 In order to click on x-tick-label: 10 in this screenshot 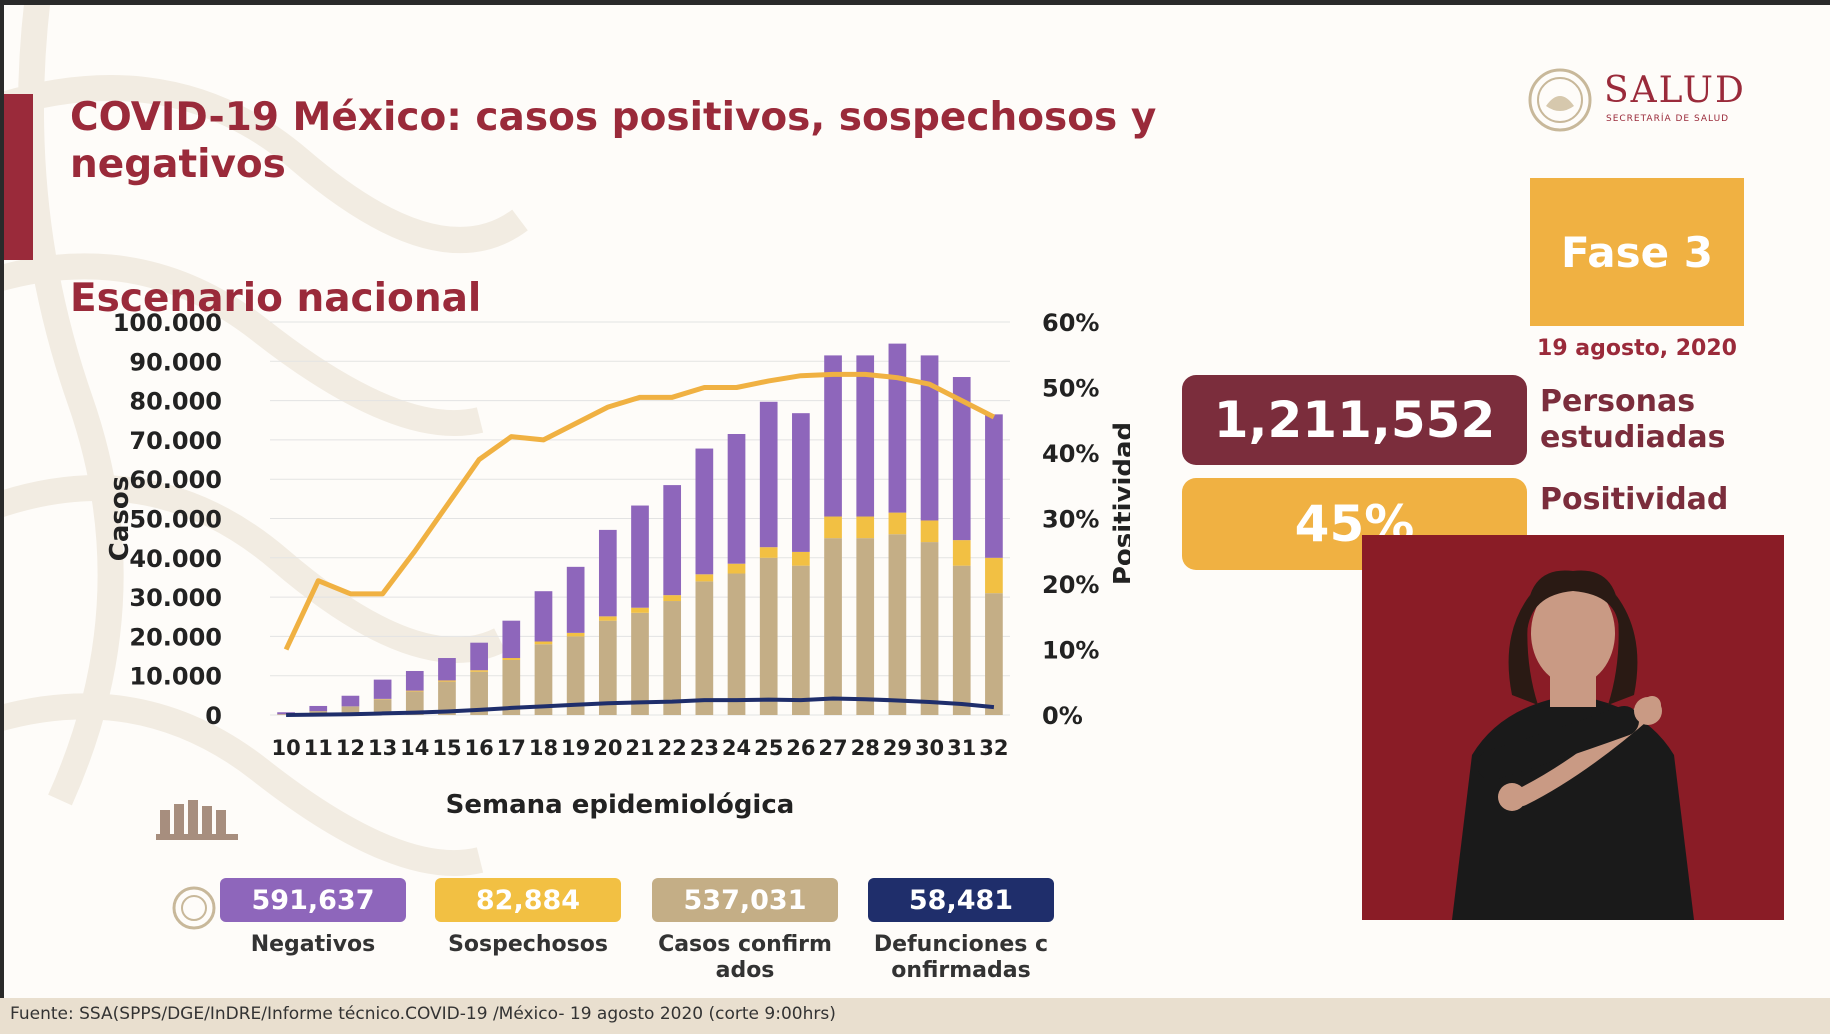, I will do `click(285, 748)`.